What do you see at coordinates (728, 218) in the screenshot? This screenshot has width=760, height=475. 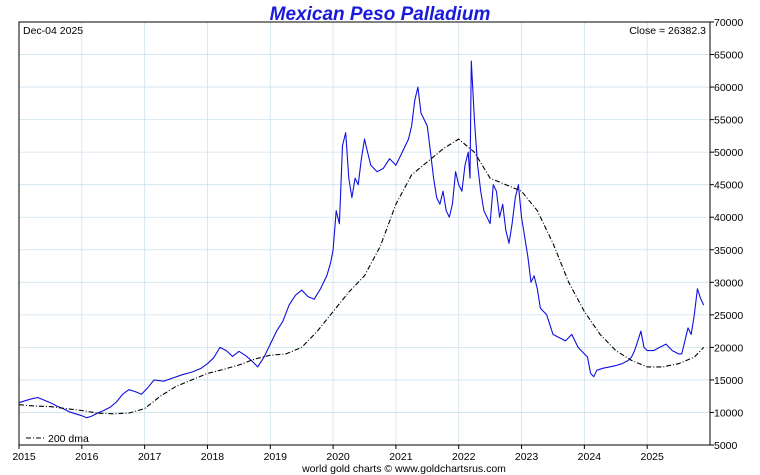 I see `y-tick-label: 40000` at bounding box center [728, 218].